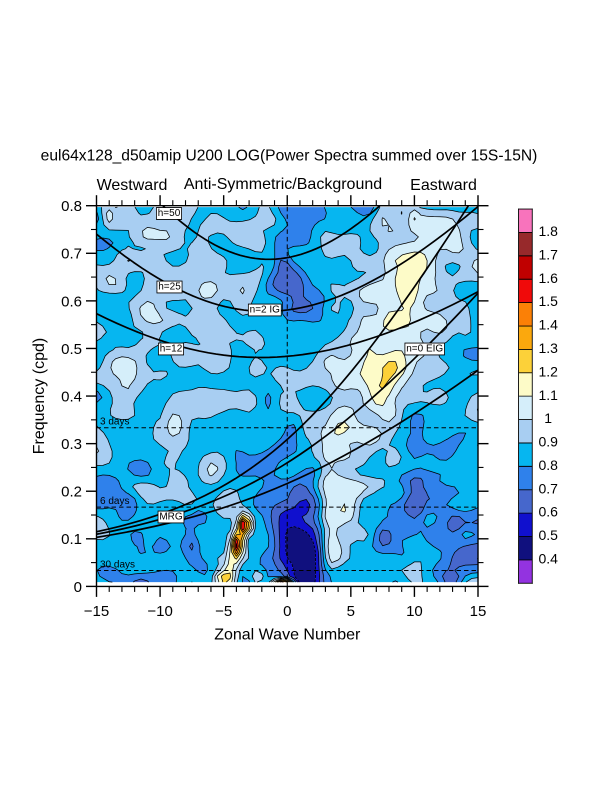 The width and height of the screenshot is (612, 792). What do you see at coordinates (169, 213) in the screenshot?
I see `svg-text: h=50` at bounding box center [169, 213].